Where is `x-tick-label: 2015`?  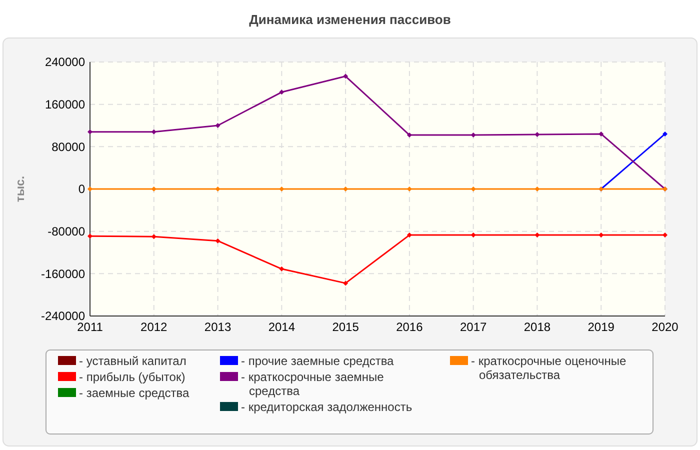 x-tick-label: 2015 is located at coordinates (346, 327).